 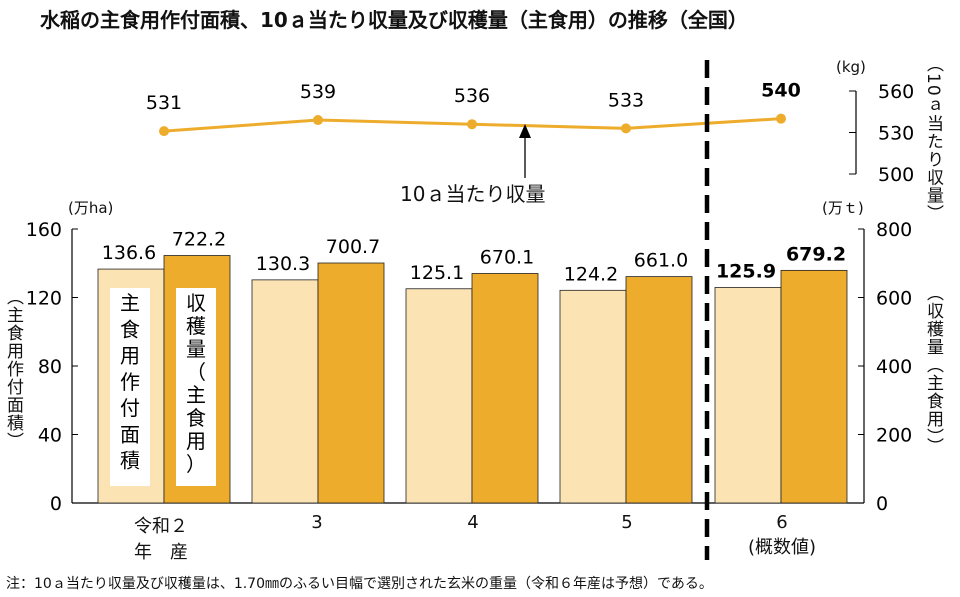 What do you see at coordinates (816, 254) in the screenshot?
I see `bar-harvest-label: 679.2` at bounding box center [816, 254].